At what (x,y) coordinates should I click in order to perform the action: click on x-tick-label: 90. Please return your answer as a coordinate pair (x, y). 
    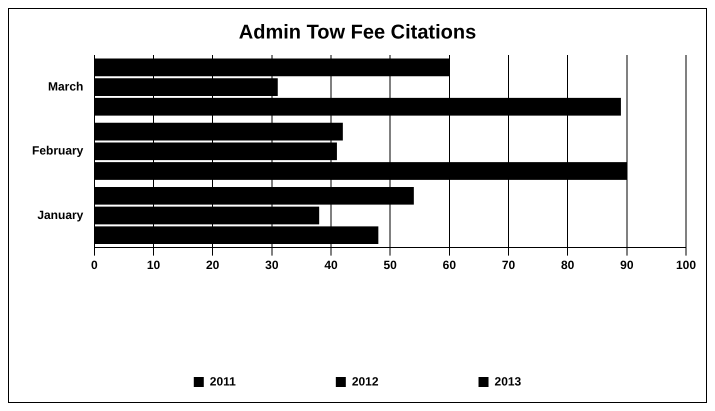
    Looking at the image, I should click on (627, 265).